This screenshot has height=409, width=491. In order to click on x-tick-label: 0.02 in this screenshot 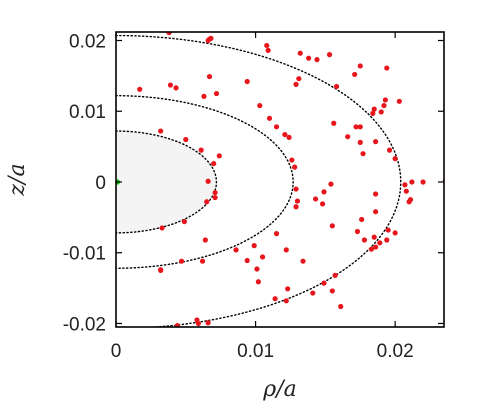, I will do `click(395, 351)`.